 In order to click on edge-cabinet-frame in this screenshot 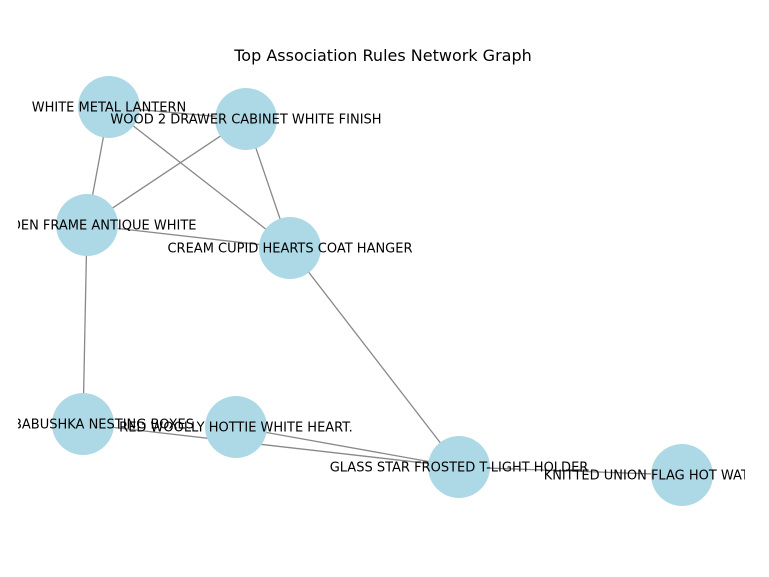, I will do `click(166, 172)`.